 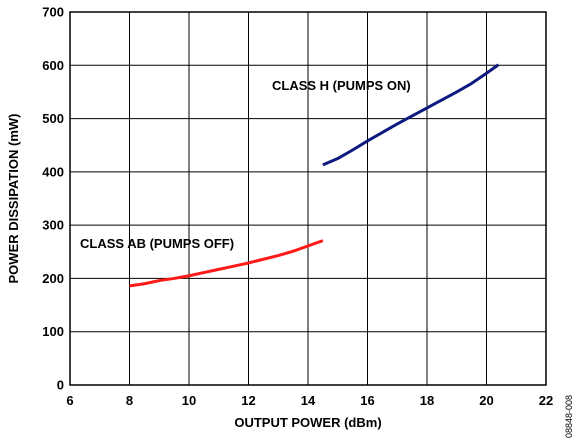 I want to click on y-tick-label: 100, so click(x=53, y=331).